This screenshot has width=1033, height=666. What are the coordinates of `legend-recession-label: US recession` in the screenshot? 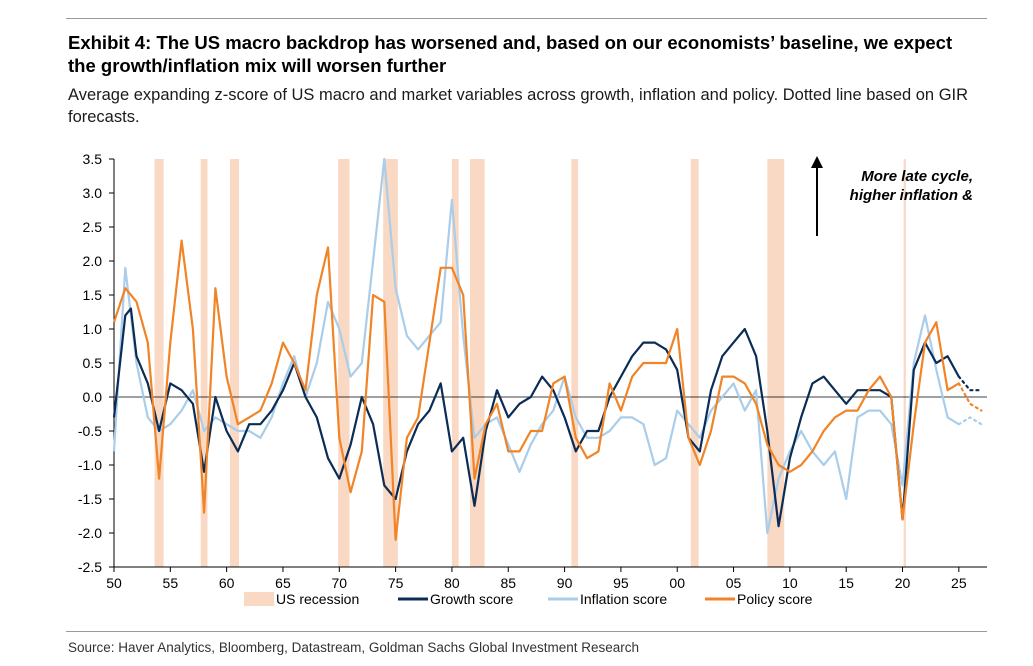 It's located at (317, 599).